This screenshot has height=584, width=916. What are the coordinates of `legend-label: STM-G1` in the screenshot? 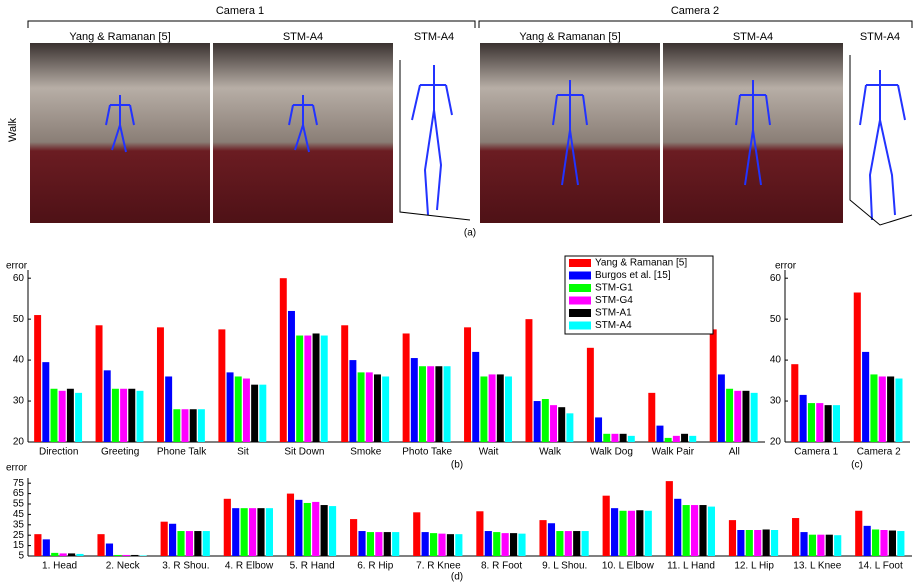 It's located at (614, 288).